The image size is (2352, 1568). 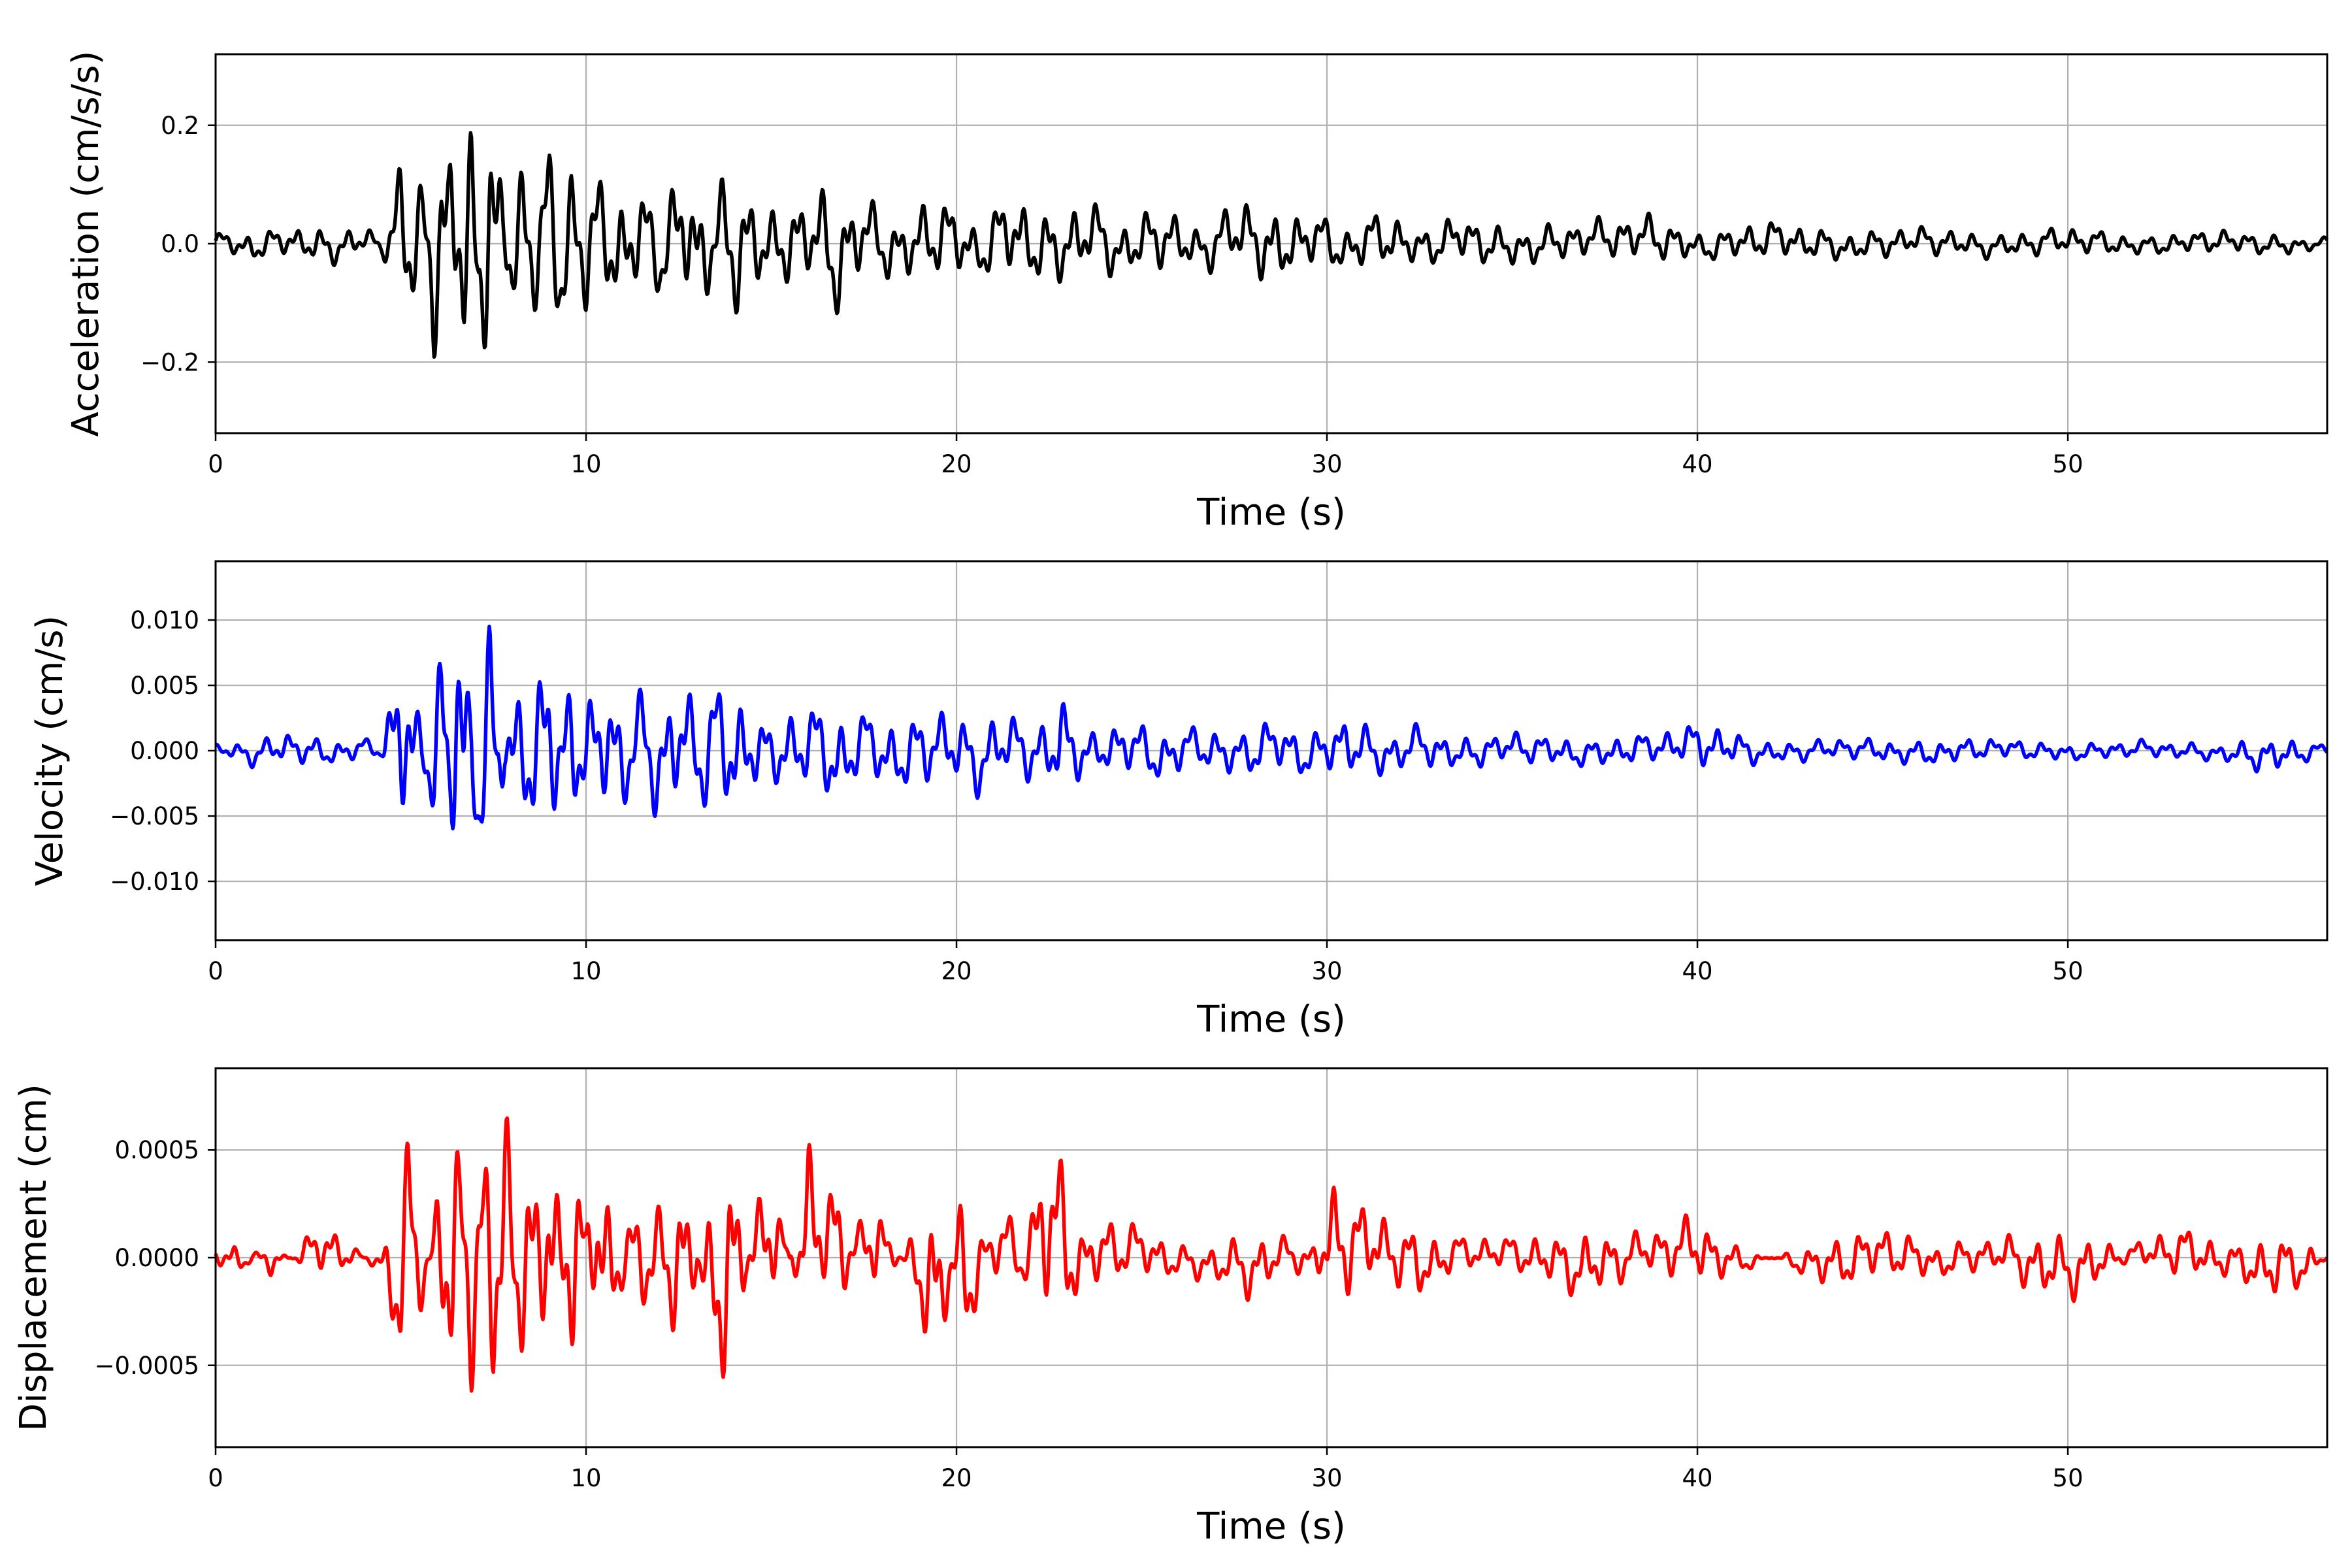 I want to click on velocity-series-line, so click(x=1271, y=728).